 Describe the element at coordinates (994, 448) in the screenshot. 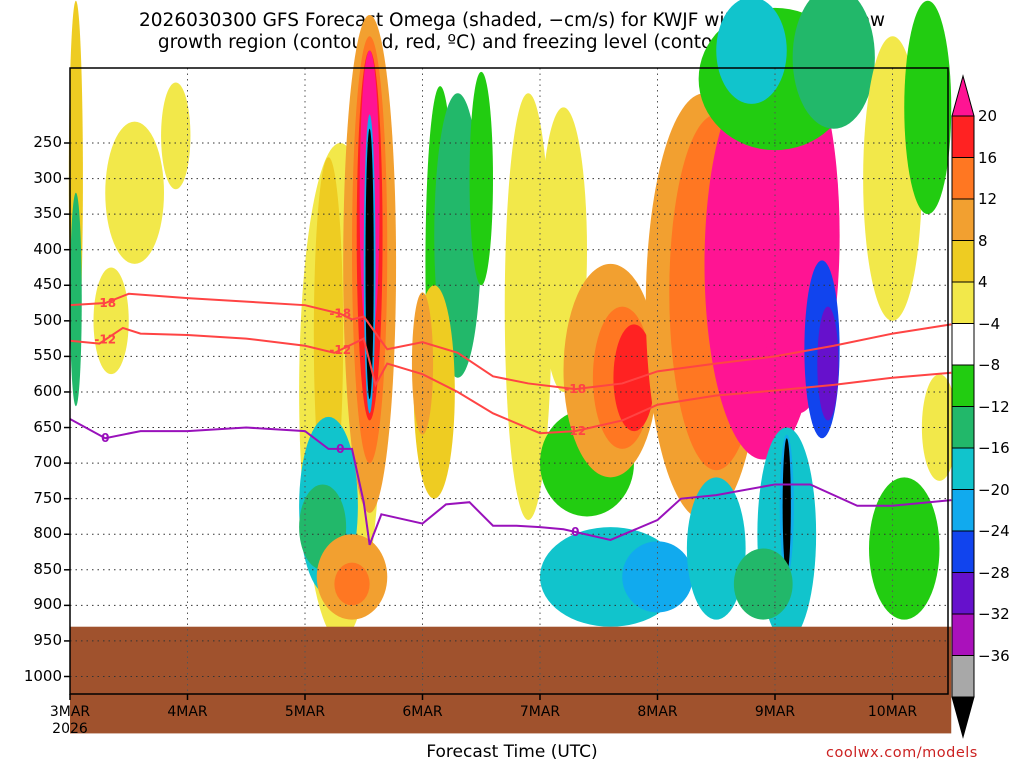

I see `colorbar-tick-label: −16` at that location.